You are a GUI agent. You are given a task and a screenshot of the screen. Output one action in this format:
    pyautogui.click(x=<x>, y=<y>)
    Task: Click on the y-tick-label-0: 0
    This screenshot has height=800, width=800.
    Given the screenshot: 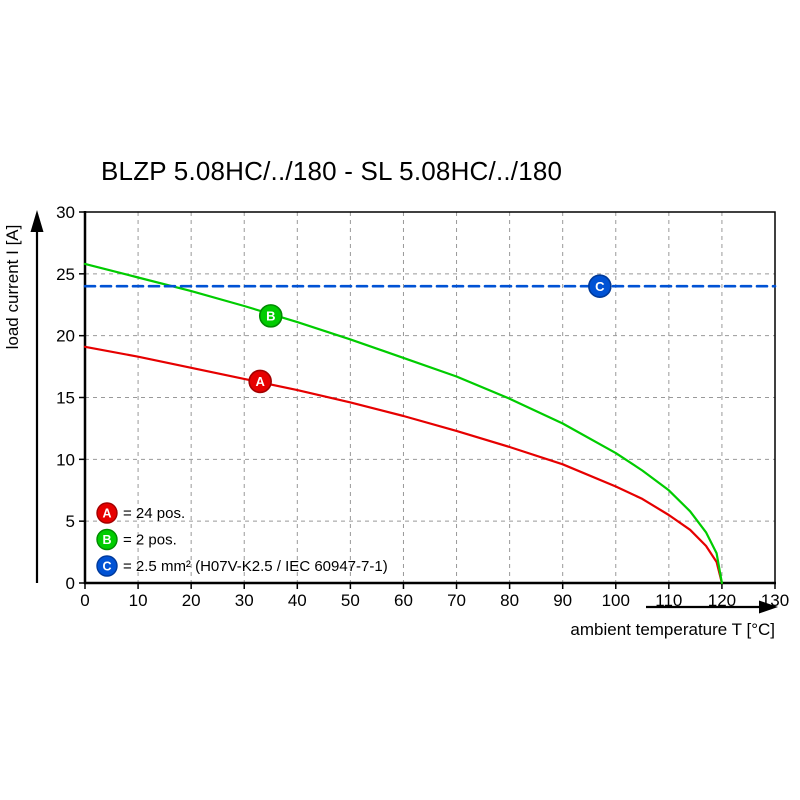 What is the action you would take?
    pyautogui.click(x=70, y=583)
    